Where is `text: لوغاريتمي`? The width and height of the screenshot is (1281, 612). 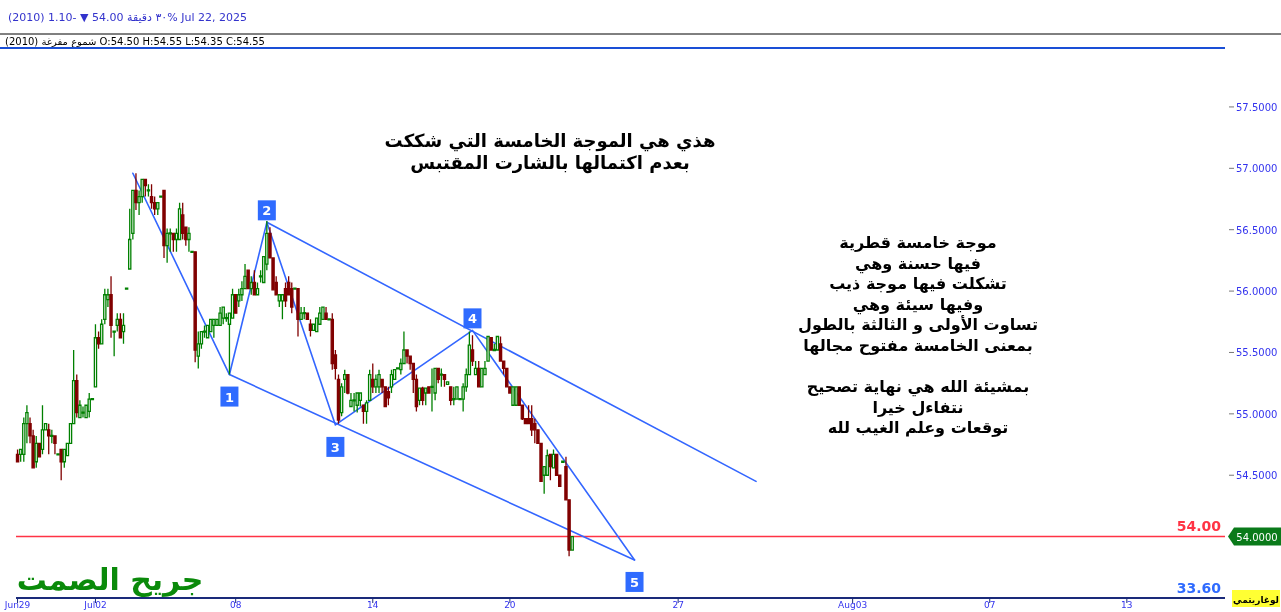
text: لوغاريتمي is located at coordinates (1256, 600).